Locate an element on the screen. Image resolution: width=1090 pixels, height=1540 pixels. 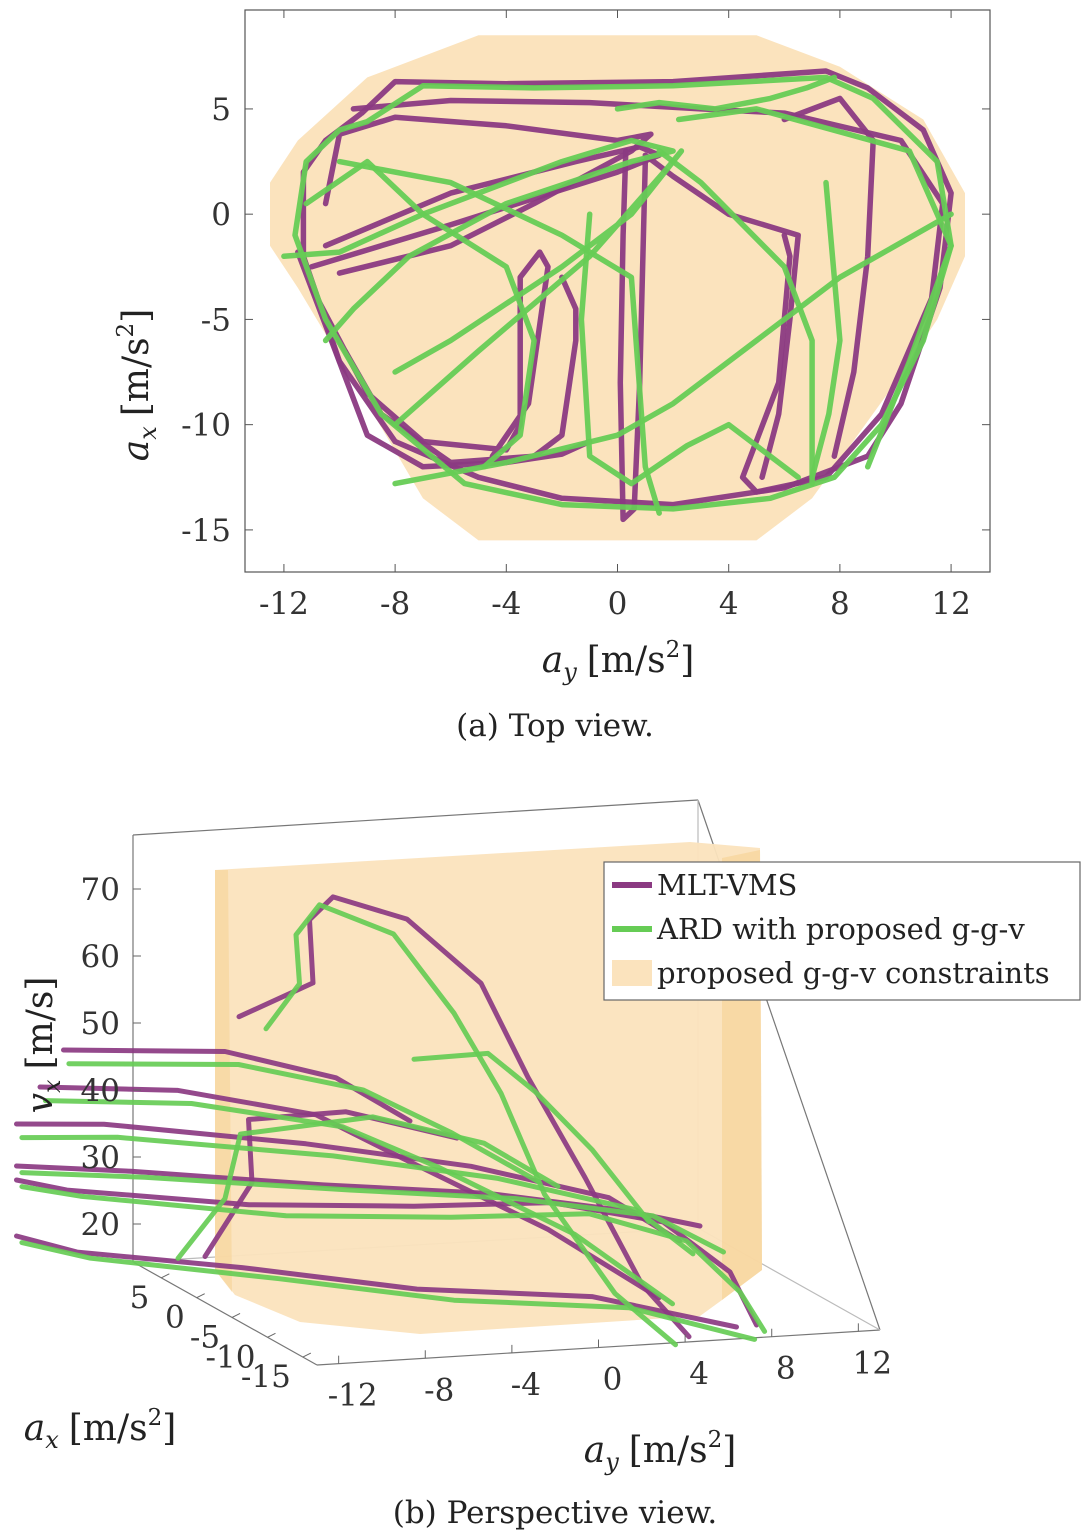
persp-x-tick-label: -8 is located at coordinates (439, 1390).